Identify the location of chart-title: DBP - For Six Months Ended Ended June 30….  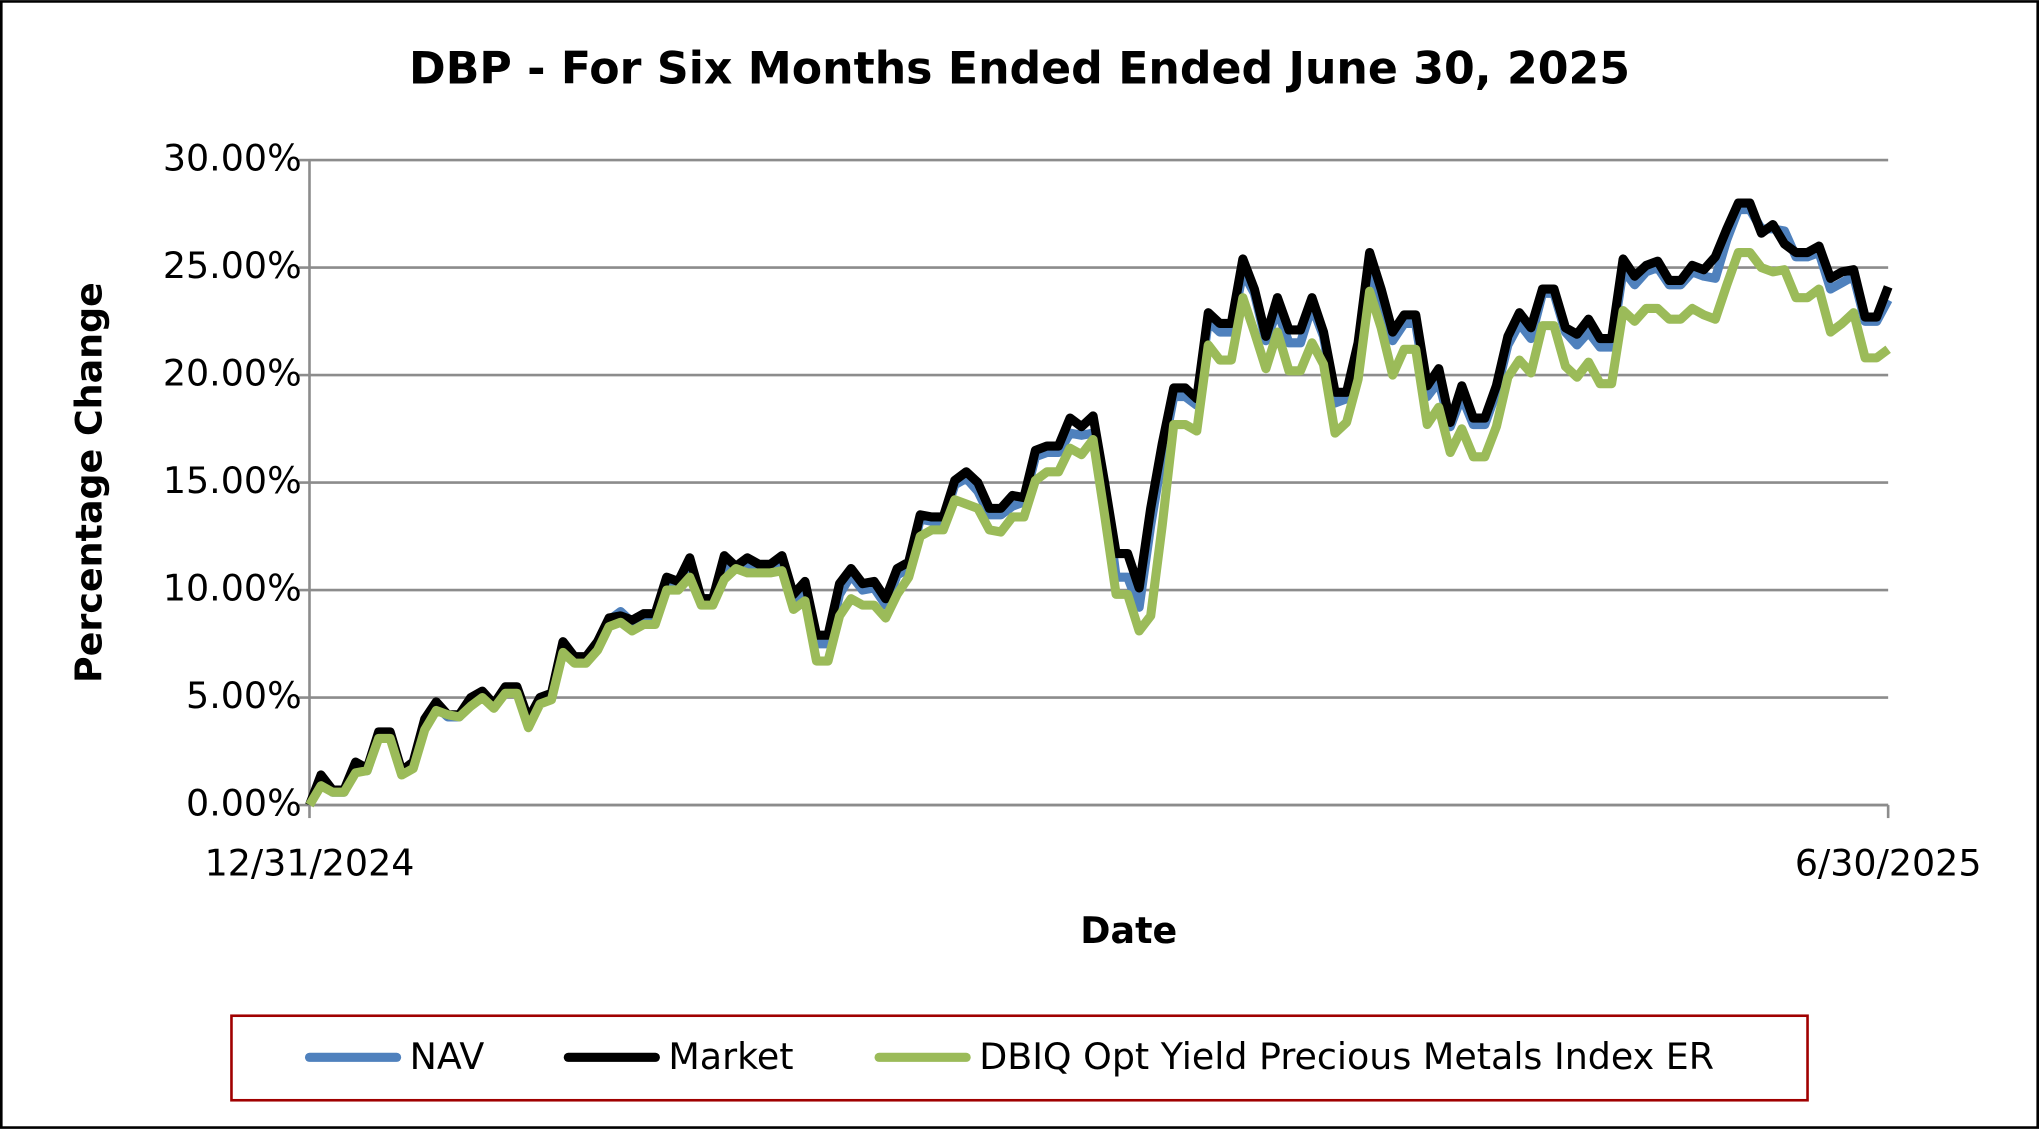
(1019, 69).